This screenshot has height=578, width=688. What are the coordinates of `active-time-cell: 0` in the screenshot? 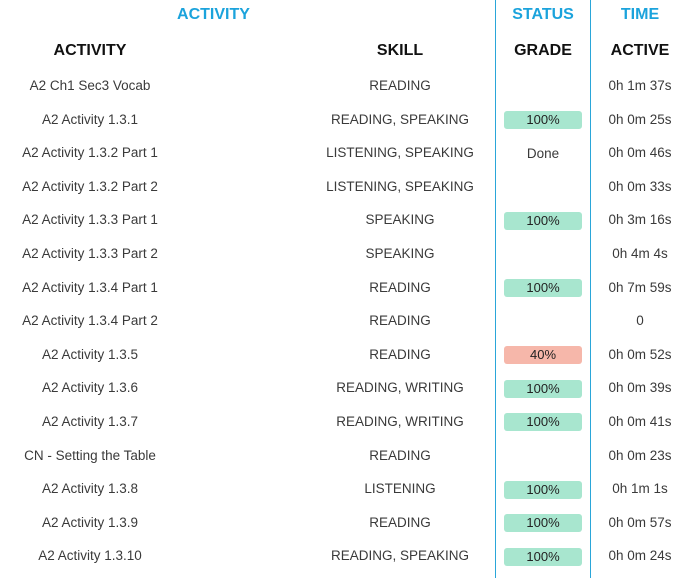 It's located at (640, 321).